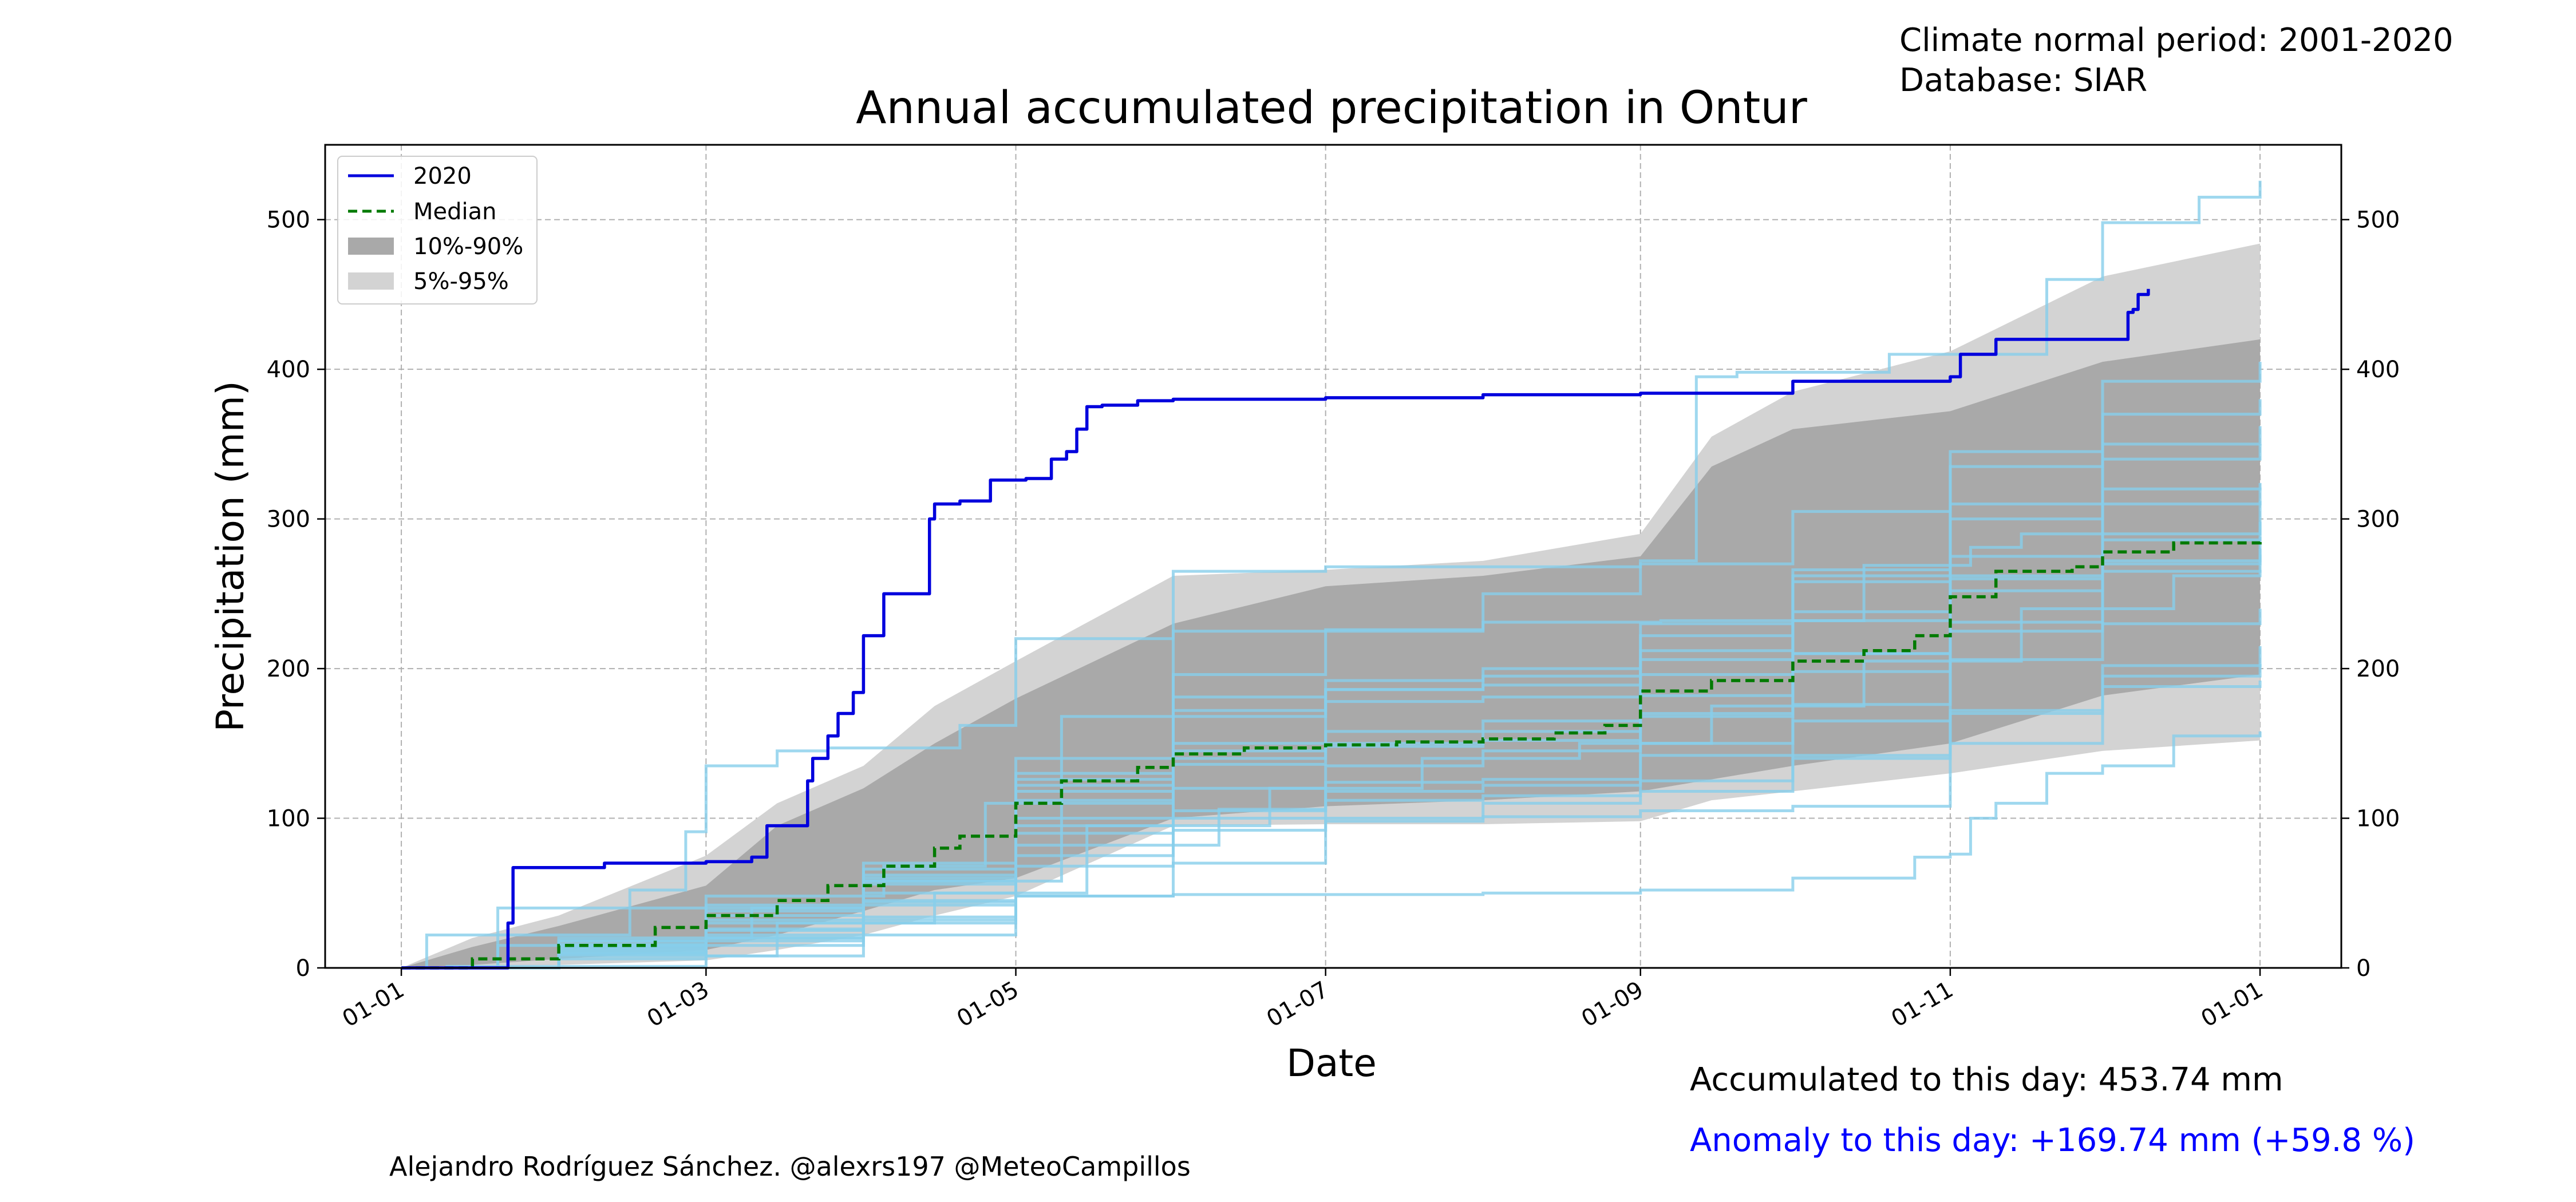  What do you see at coordinates (468, 247) in the screenshot?
I see `legend-label-10-90: 10%-90%` at bounding box center [468, 247].